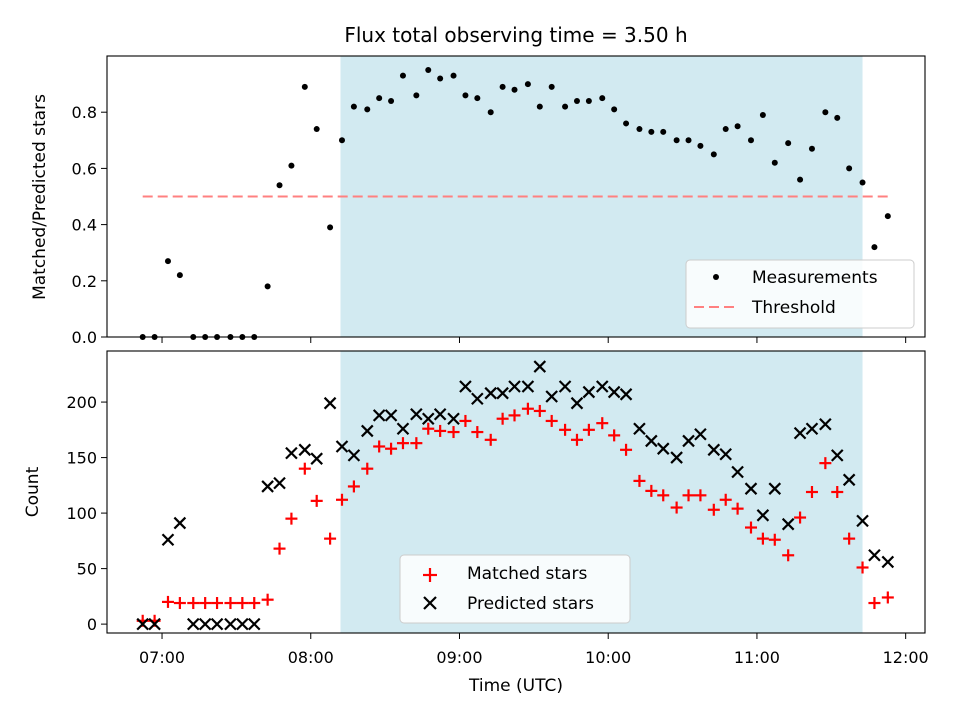  I want to click on top-legend: Measurements Threshold, so click(800, 294).